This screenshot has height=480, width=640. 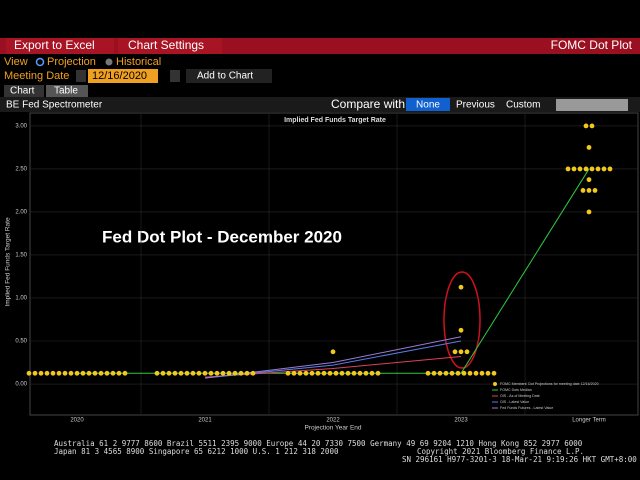 I want to click on custom-field, so click(x=592, y=105).